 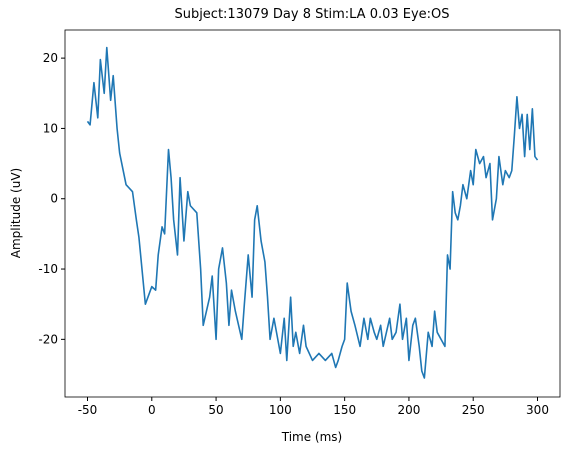 What do you see at coordinates (48, 339) in the screenshot?
I see `y-tick-label: -20` at bounding box center [48, 339].